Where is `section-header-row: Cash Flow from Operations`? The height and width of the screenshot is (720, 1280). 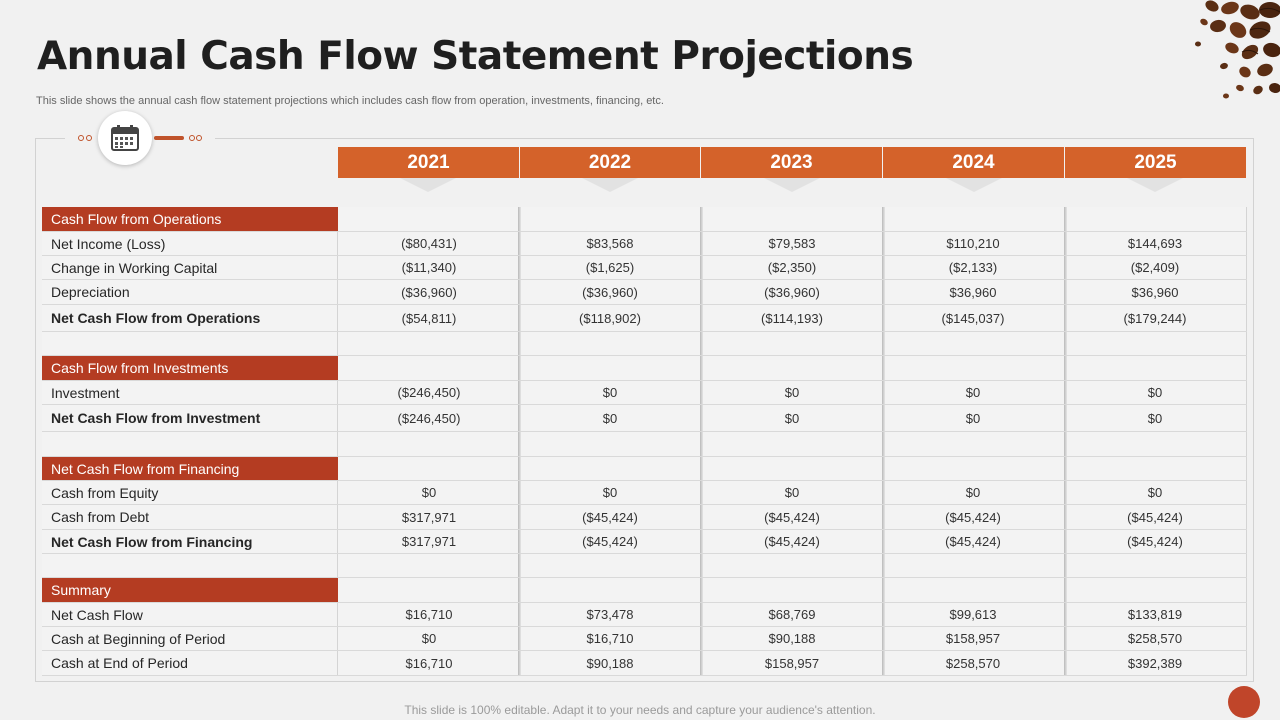
section-header-row: Cash Flow from Operations is located at coordinates (644, 219).